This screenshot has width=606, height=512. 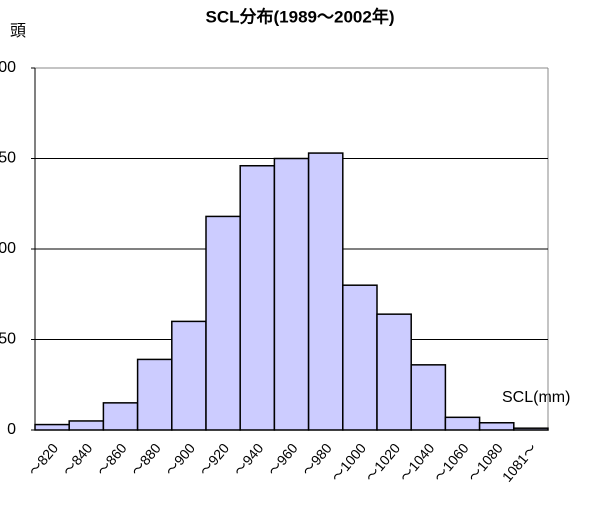 I want to click on y-axis-label: 頭, so click(x=18, y=31).